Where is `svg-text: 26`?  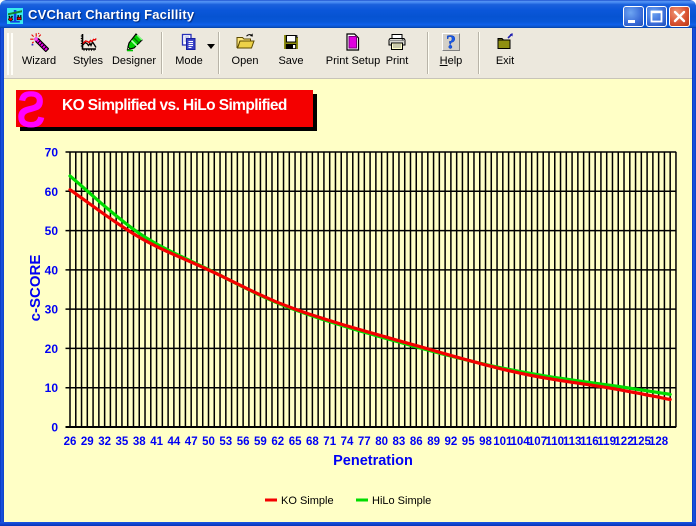 svg-text: 26 is located at coordinates (70, 442).